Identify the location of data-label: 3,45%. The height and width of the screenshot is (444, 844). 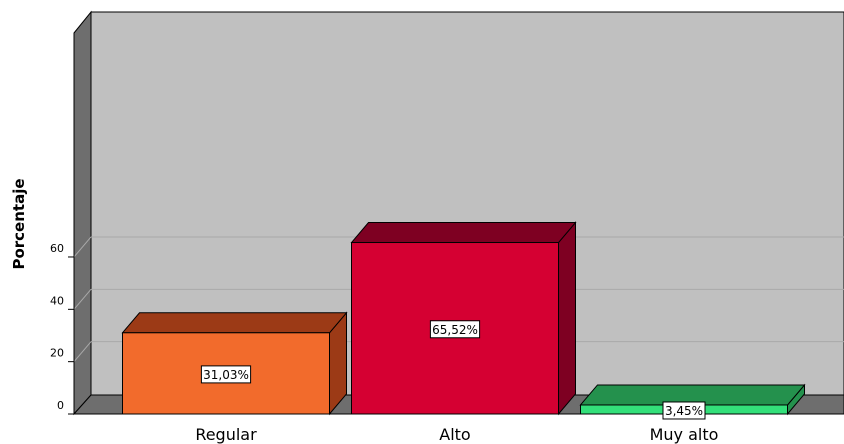
(684, 411).